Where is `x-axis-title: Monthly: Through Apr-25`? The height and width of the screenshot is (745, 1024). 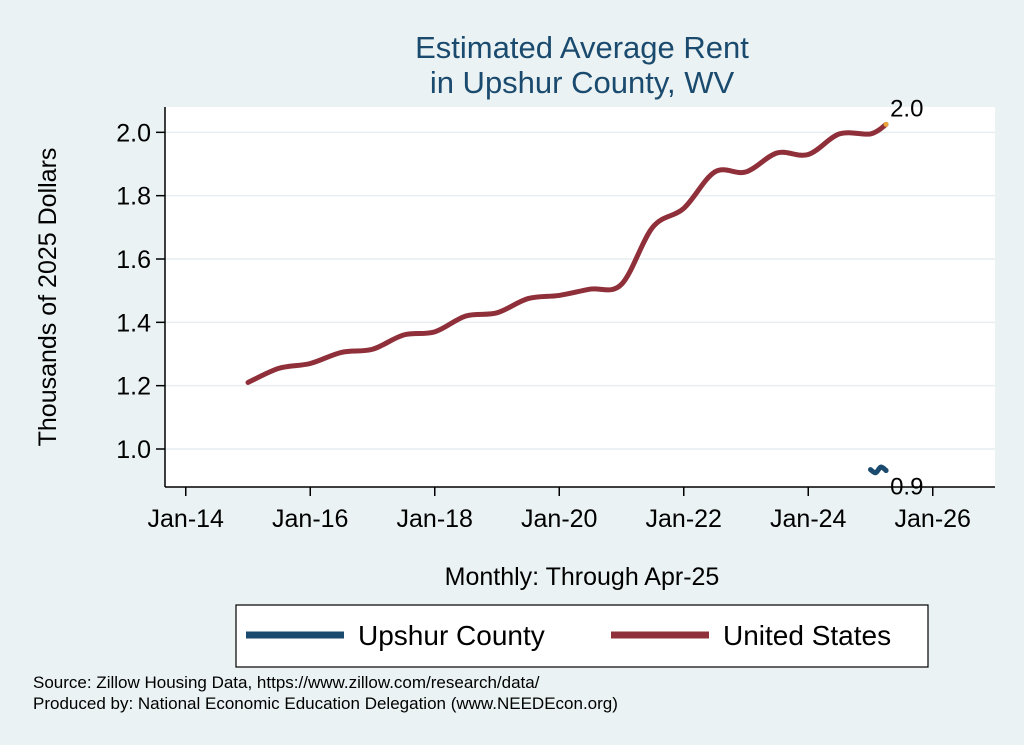
x-axis-title: Monthly: Through Apr-25 is located at coordinates (582, 577).